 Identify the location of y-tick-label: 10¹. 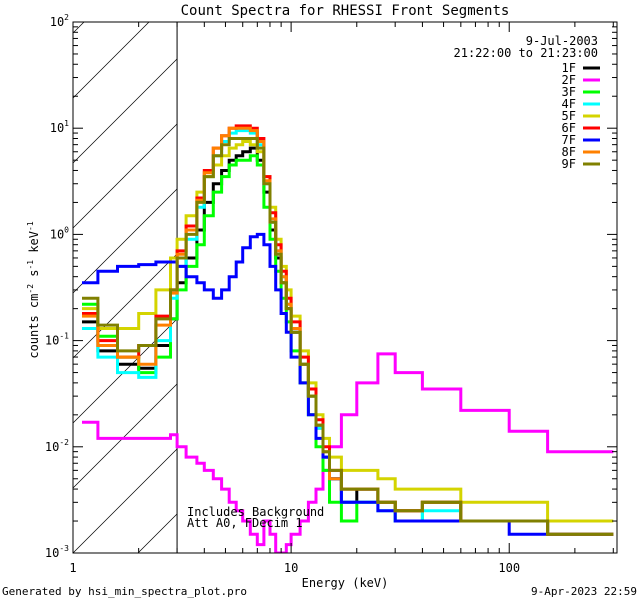
(59, 127).